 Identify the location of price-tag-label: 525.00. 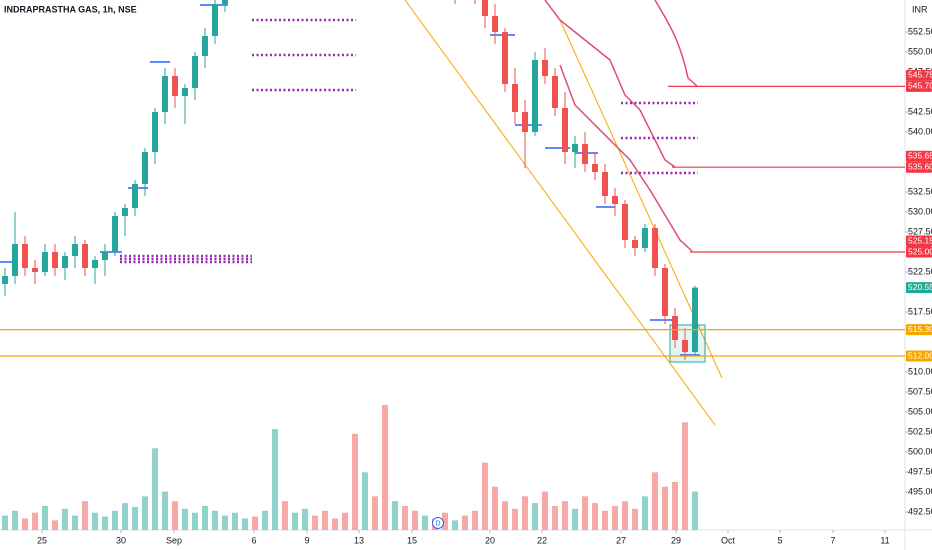
(920, 251).